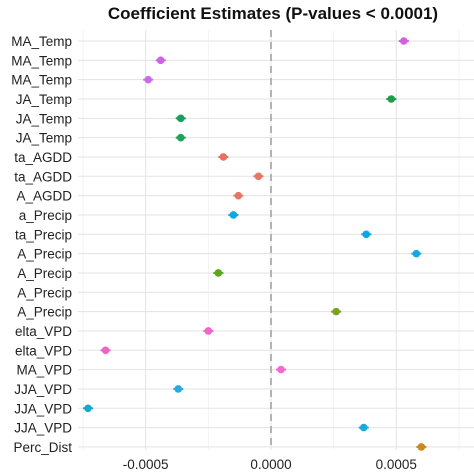 This screenshot has width=474, height=474. What do you see at coordinates (44, 370) in the screenshot?
I see `y-tick-label: MA_VPD` at bounding box center [44, 370].